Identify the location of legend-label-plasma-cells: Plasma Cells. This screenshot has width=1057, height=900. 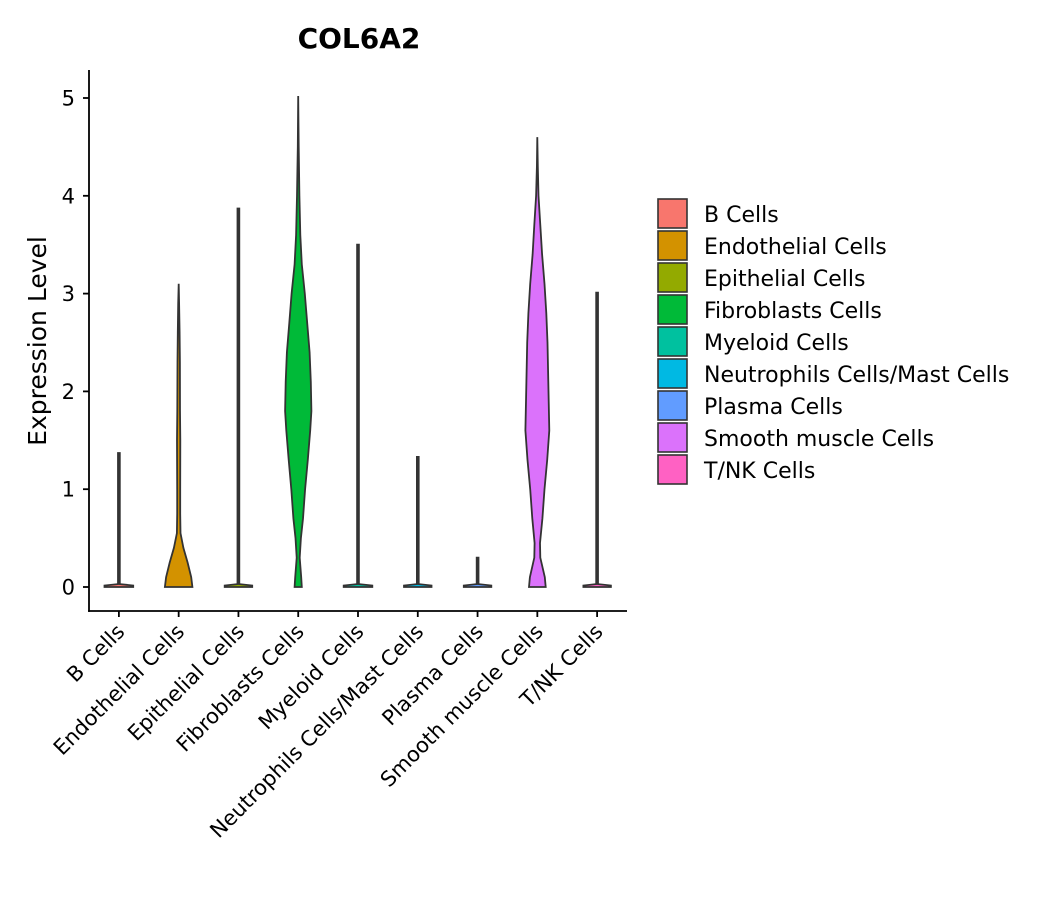
(773, 407).